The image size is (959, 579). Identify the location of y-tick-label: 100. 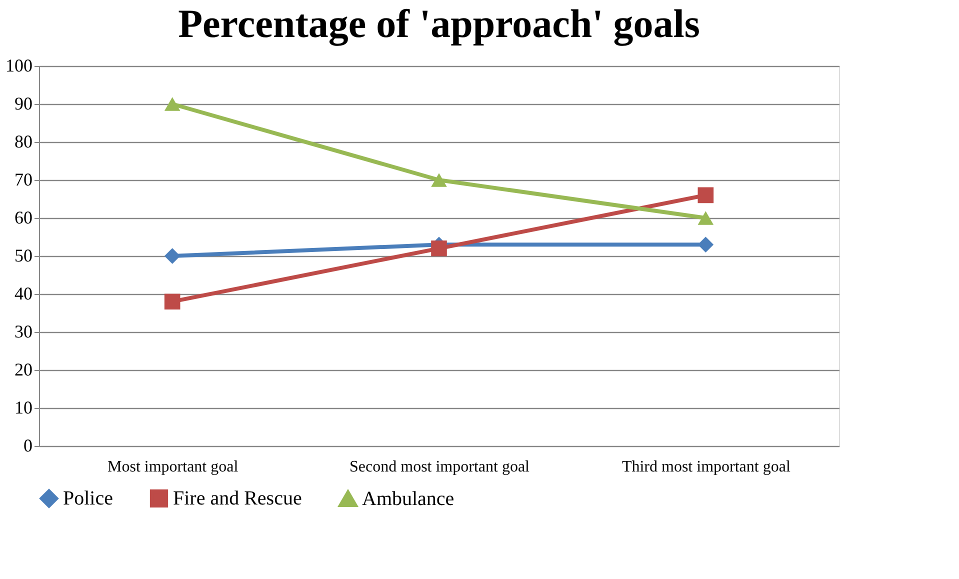
(19, 66).